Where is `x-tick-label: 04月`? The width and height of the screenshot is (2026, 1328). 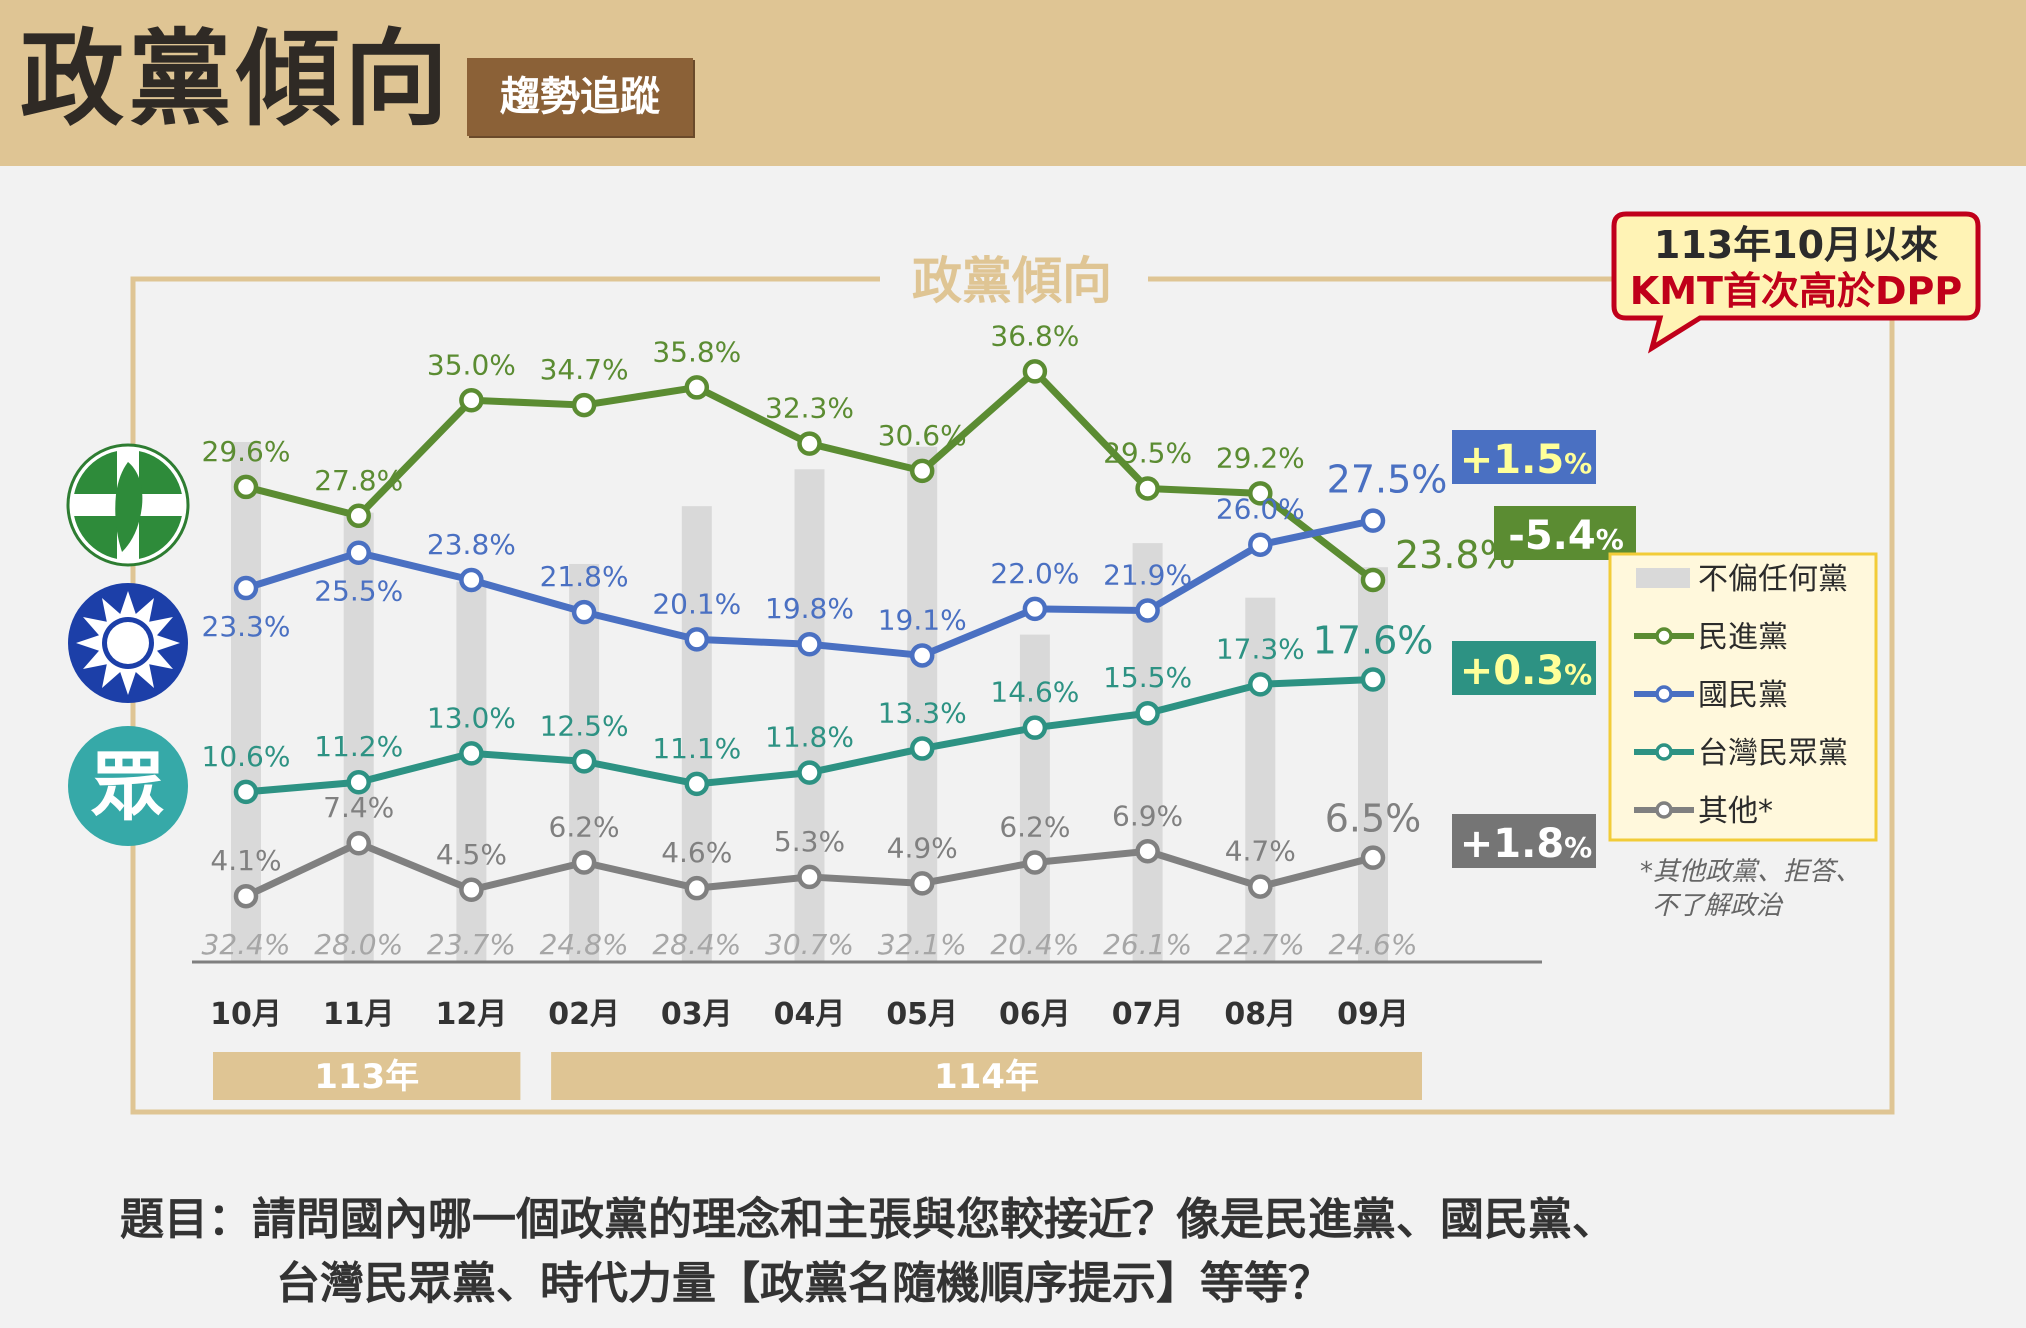
x-tick-label: 04月 is located at coordinates (810, 1014).